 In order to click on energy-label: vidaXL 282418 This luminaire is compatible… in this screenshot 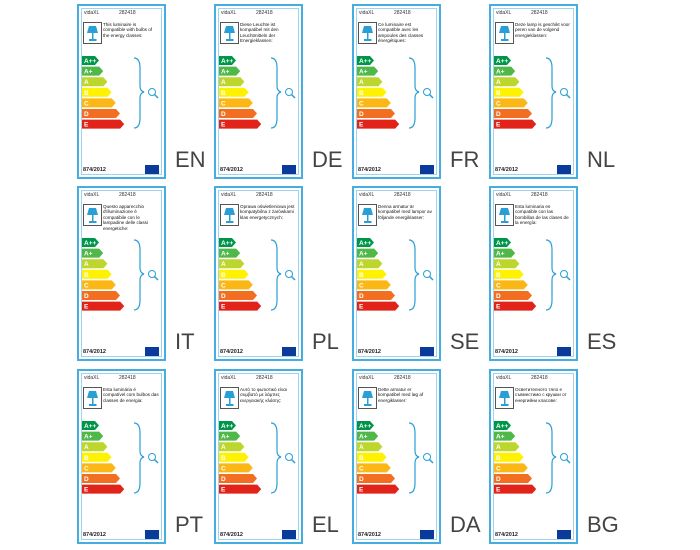, I will do `click(121, 91)`.